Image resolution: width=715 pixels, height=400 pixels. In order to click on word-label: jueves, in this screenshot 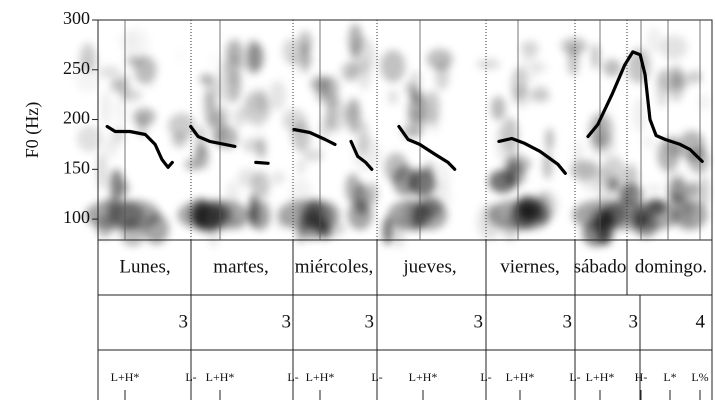, I will do `click(429, 266)`.